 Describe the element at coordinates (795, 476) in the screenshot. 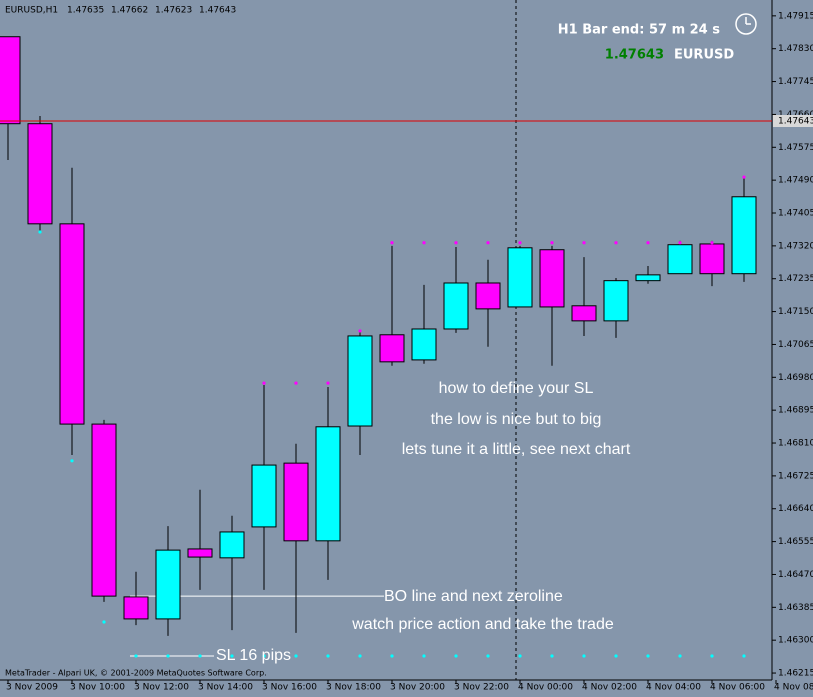

I see `y-tick-label: 1.46725` at that location.